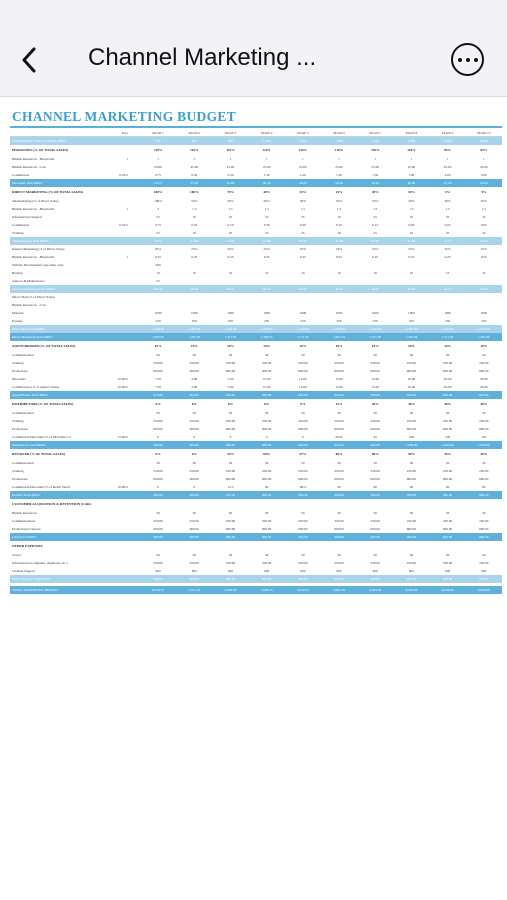 Image resolution: width=507 pixels, height=900 pixels. What do you see at coordinates (411, 241) in the screenshot?
I see `table-cell: 21.59` at bounding box center [411, 241].